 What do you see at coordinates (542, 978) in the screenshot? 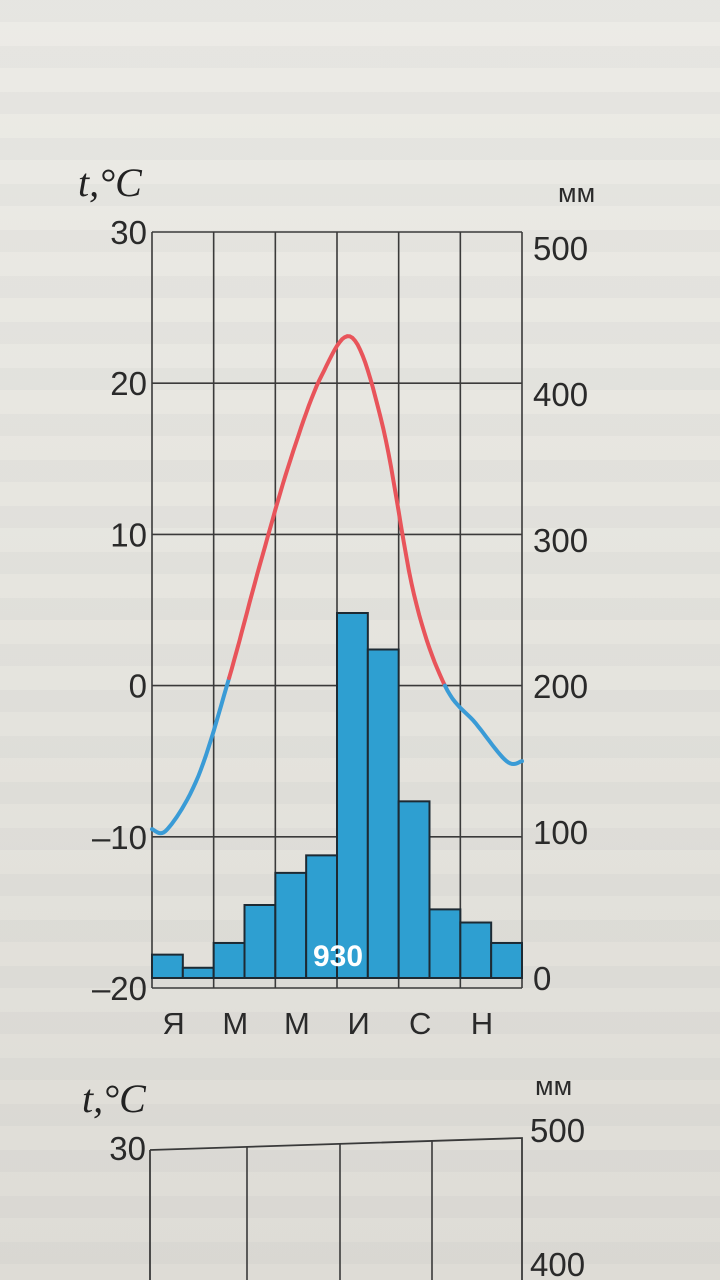
I see `right-axis-tick: 0` at bounding box center [542, 978].